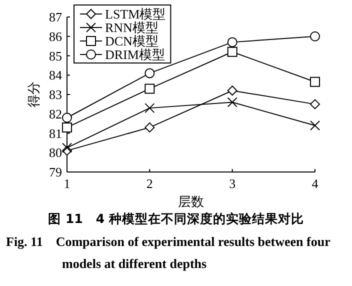 This screenshot has height=286, width=352. Describe the element at coordinates (168, 252) in the screenshot. I see `caption: Fig. 11 Comparison of experimental results between four models at different depths` at that location.